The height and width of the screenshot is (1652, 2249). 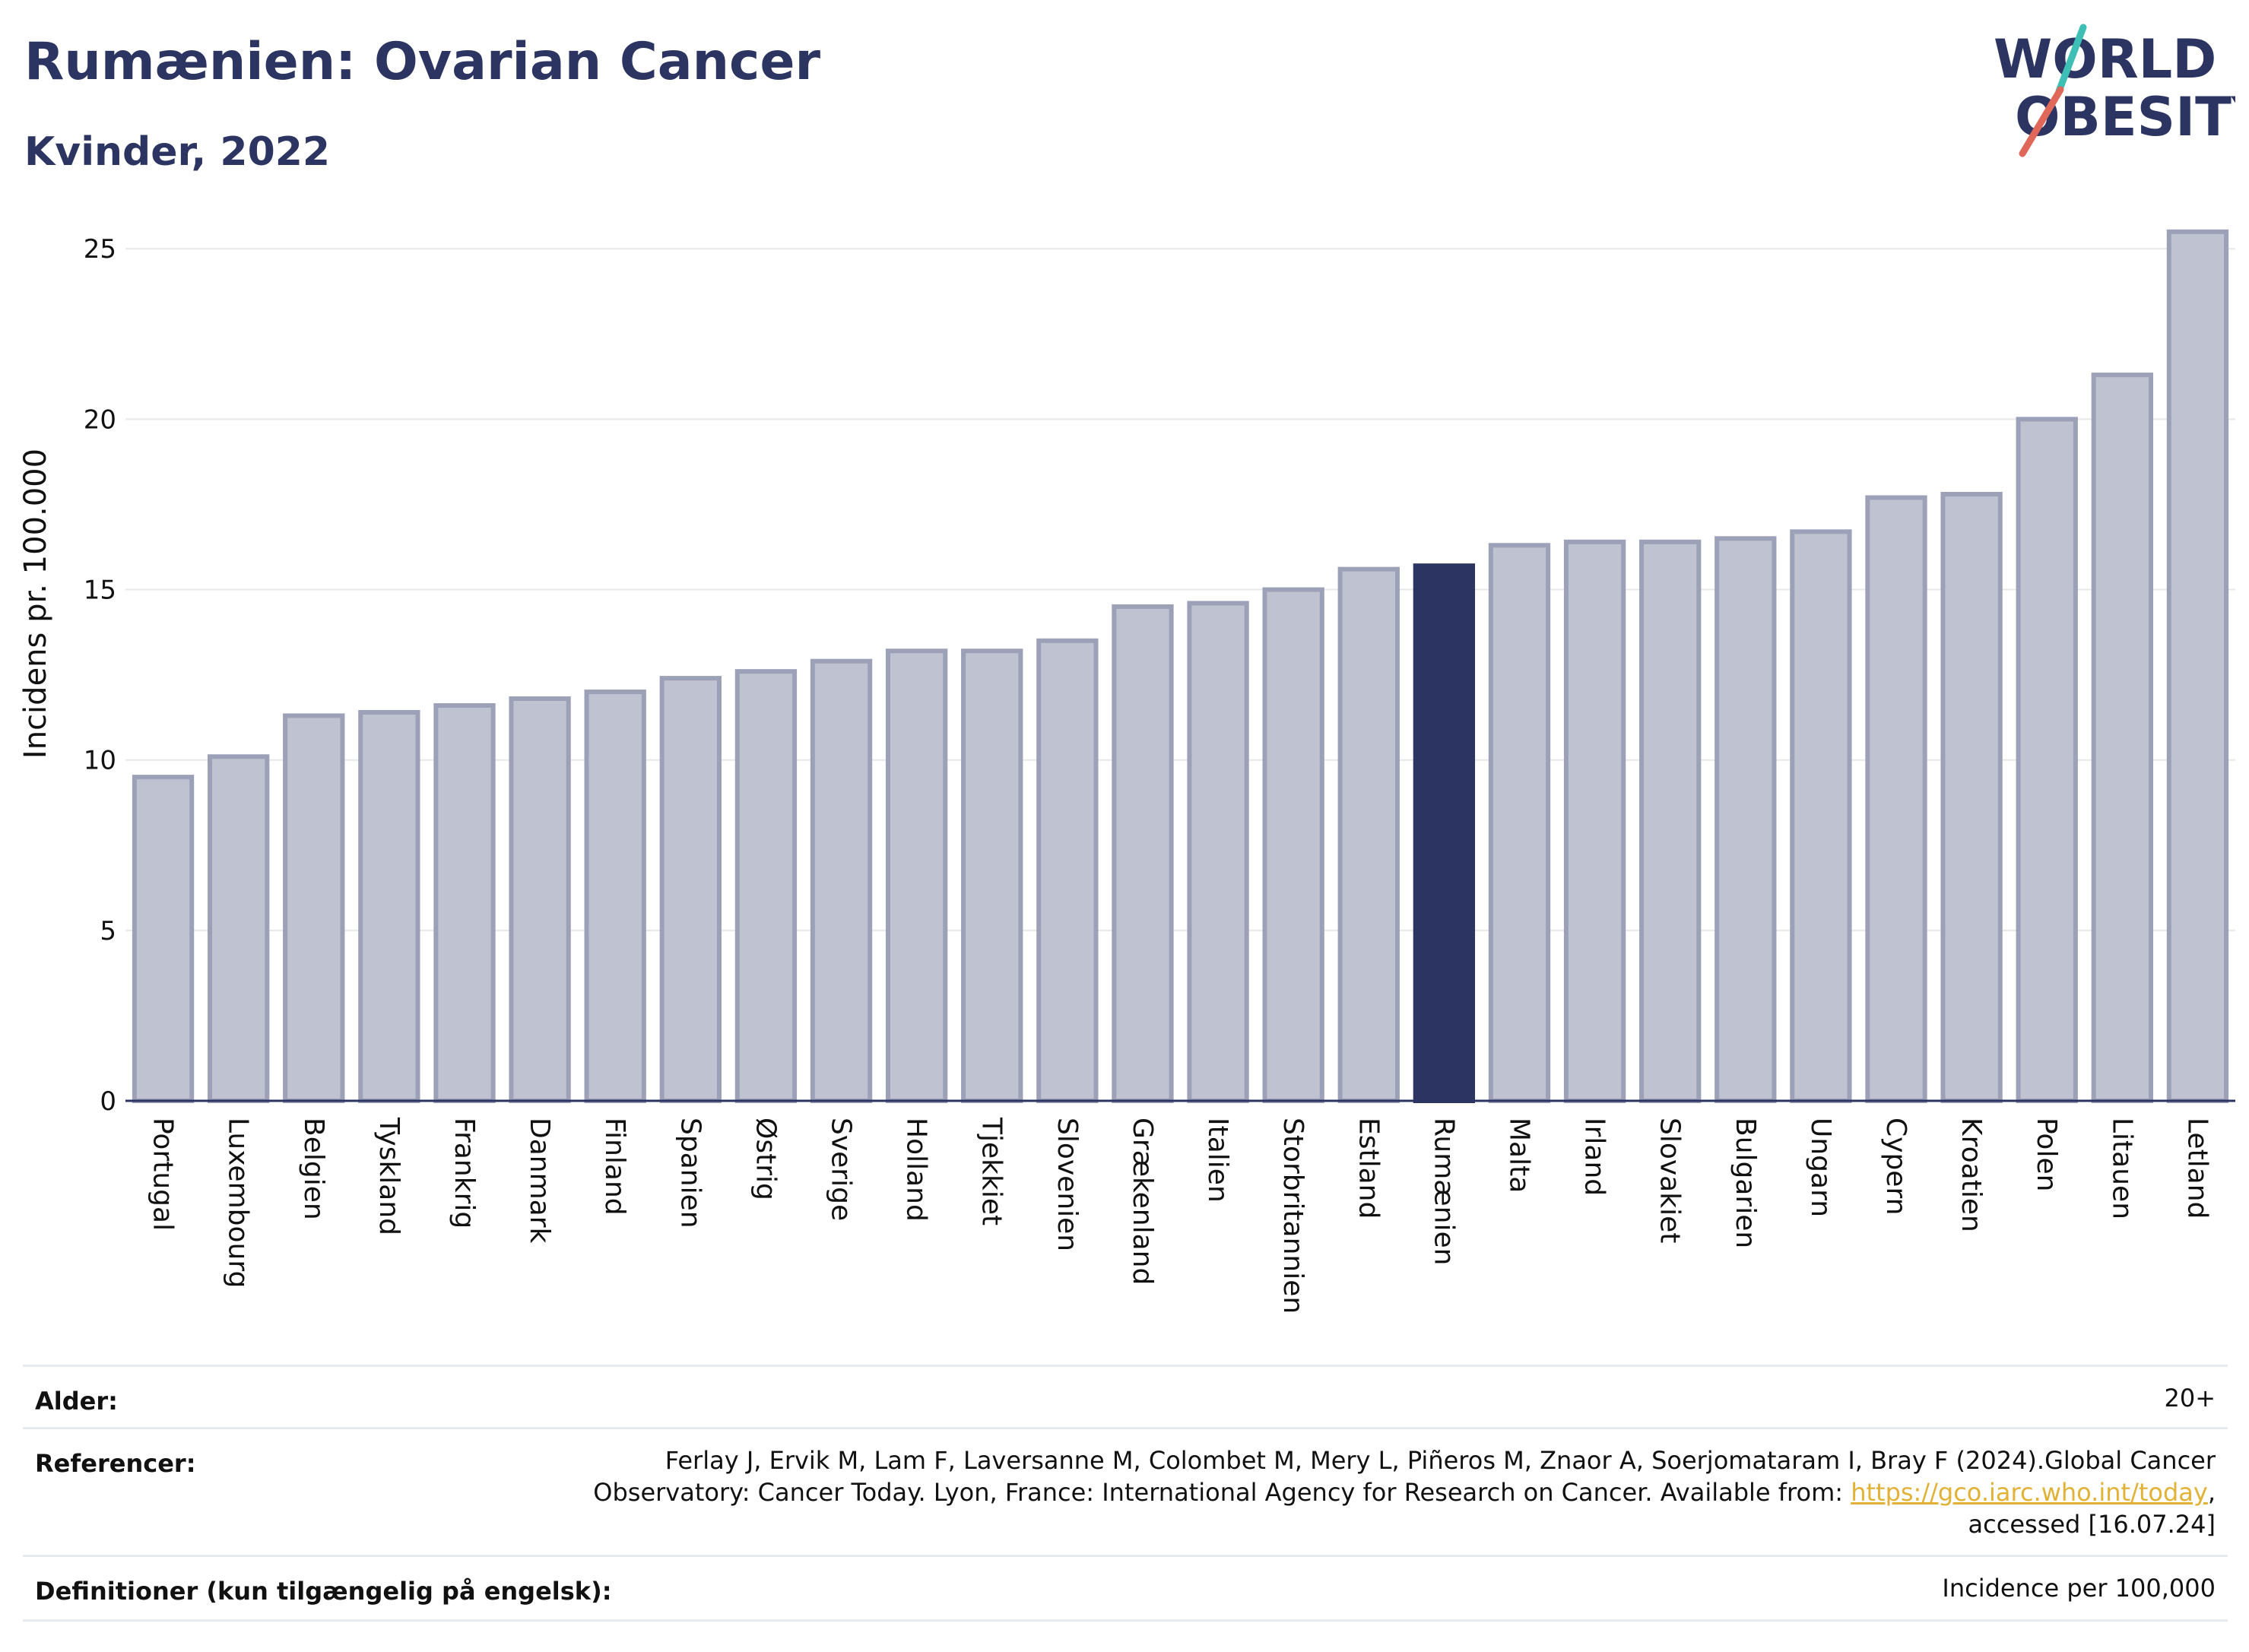 I want to click on x-category-label: Danmark, so click(x=539, y=1181).